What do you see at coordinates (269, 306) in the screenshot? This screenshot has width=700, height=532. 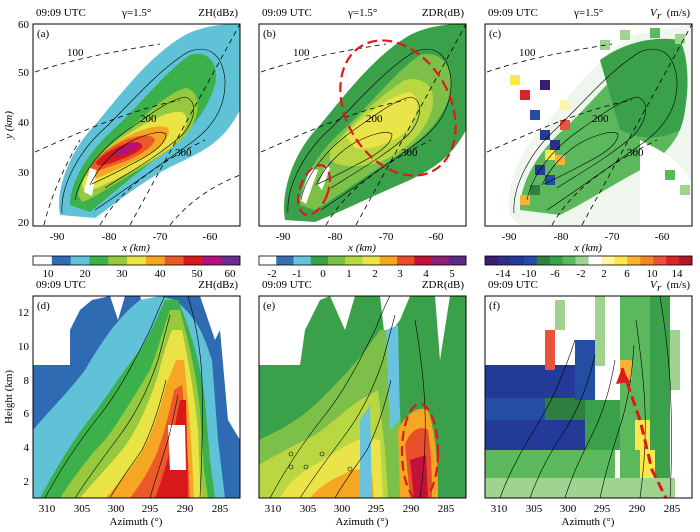 I see `panel-e-letter: (e)` at bounding box center [269, 306].